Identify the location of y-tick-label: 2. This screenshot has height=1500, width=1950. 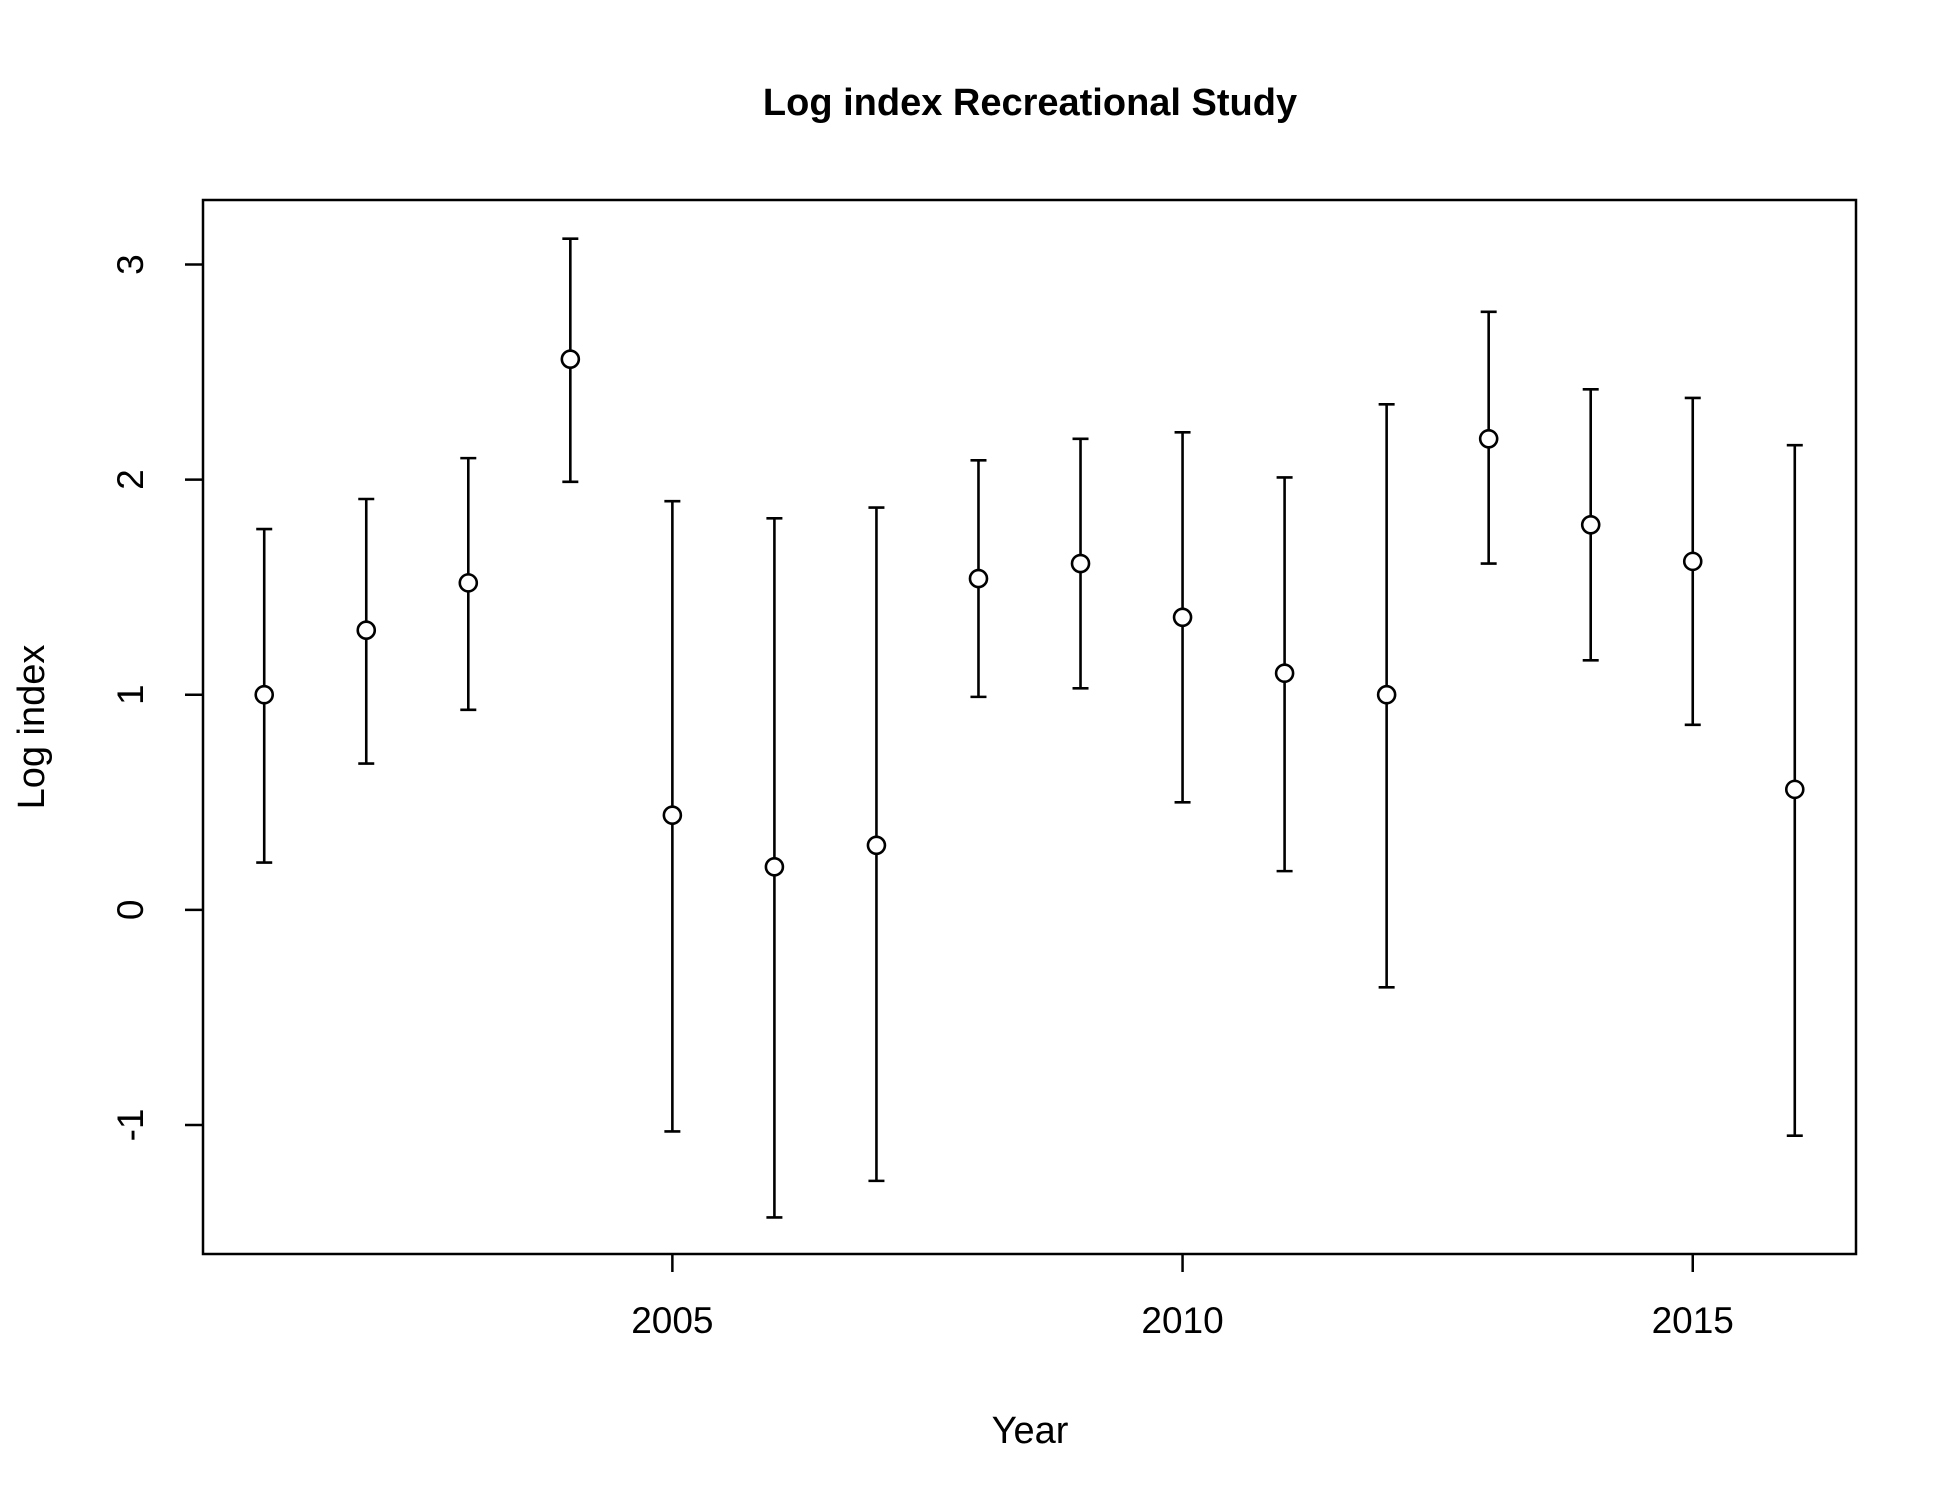
(130, 479).